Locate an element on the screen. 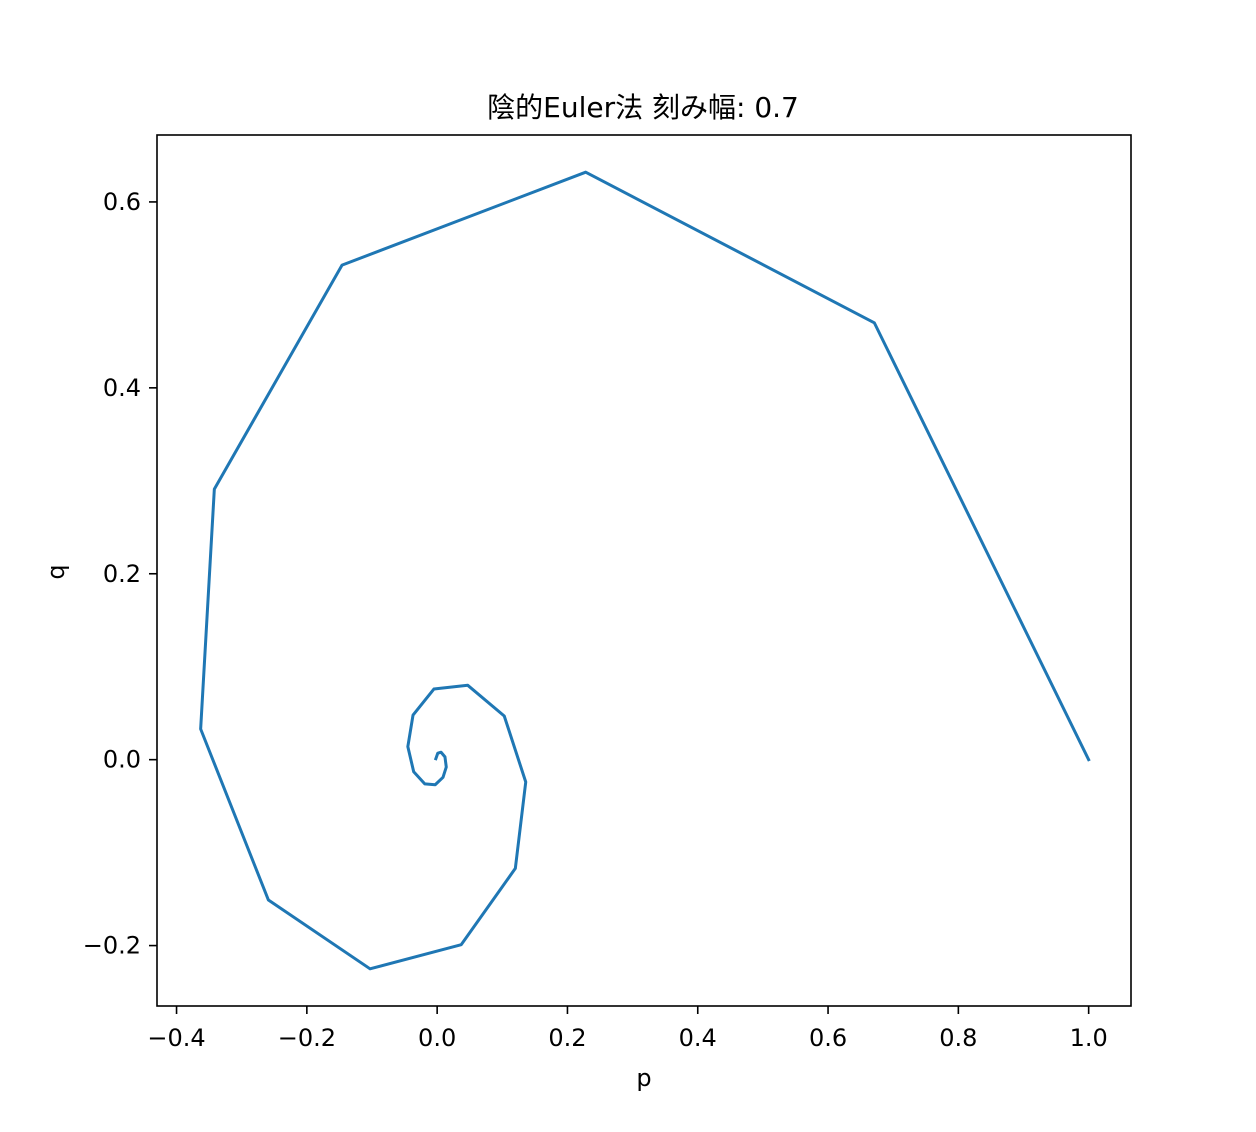 The height and width of the screenshot is (1132, 1256). x-tick-label: −0.2 is located at coordinates (307, 1038).